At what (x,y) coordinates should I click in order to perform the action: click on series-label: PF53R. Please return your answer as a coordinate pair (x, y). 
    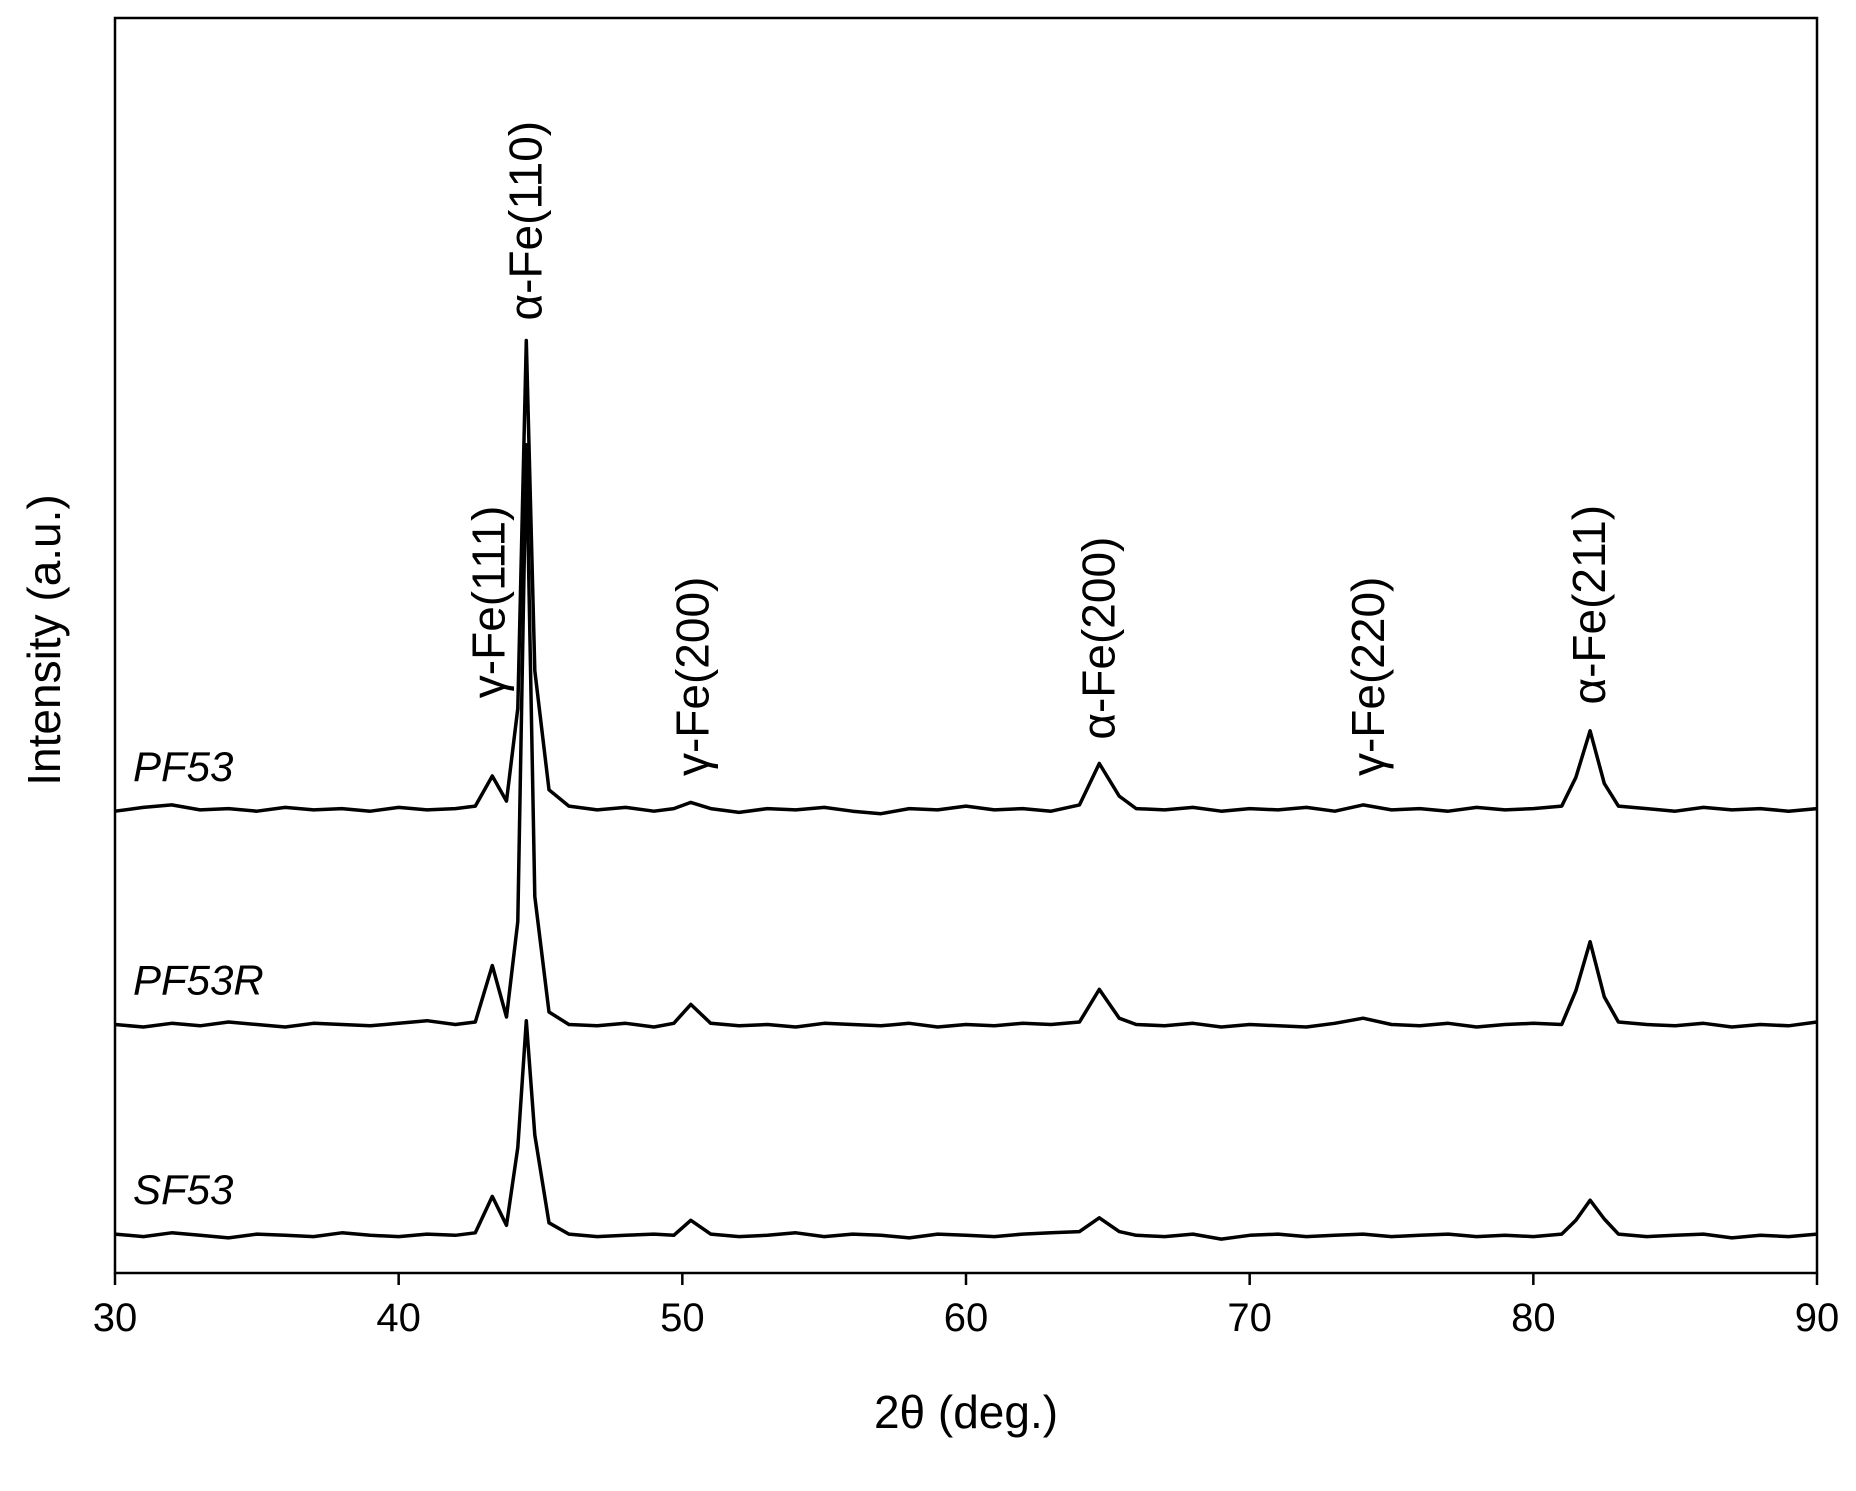
    Looking at the image, I should click on (198, 980).